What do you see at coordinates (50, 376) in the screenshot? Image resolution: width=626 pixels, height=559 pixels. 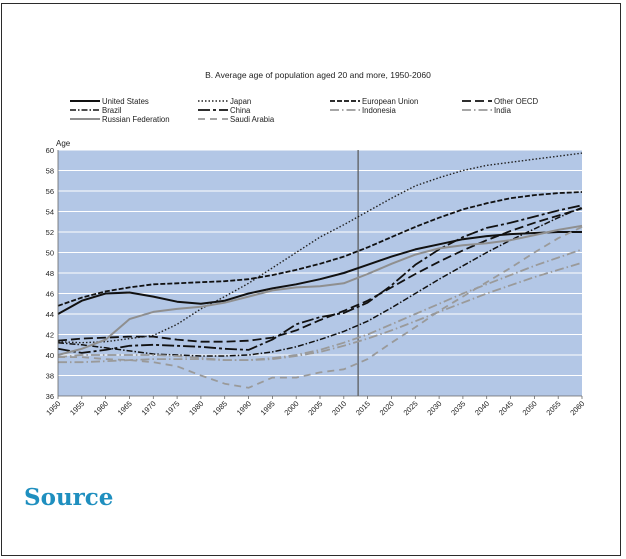 I see `y-tick-label: 38` at bounding box center [50, 376].